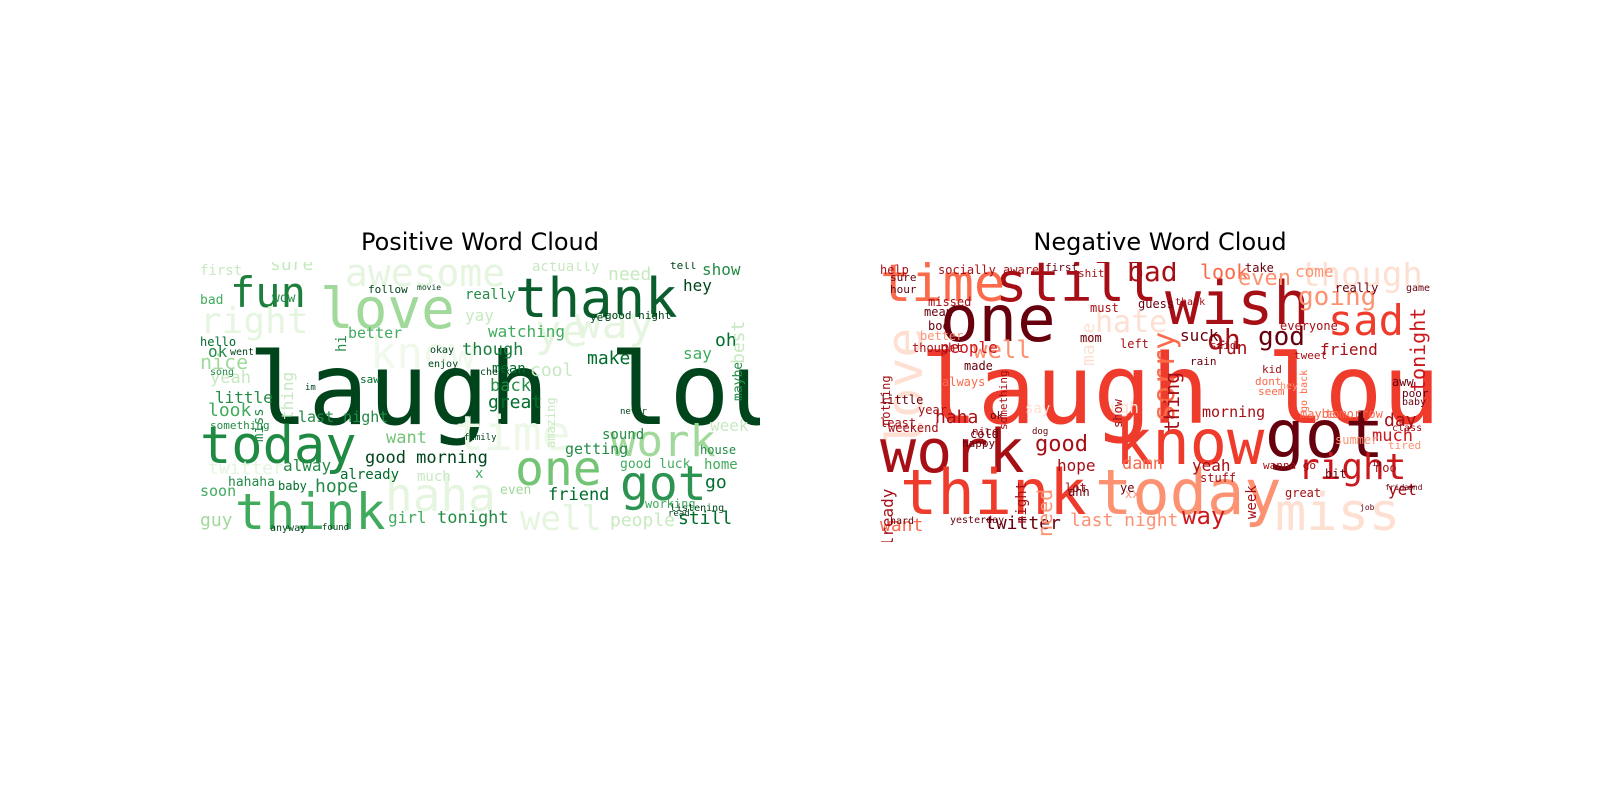  I want to click on word-weekend: weekend, so click(913, 428).